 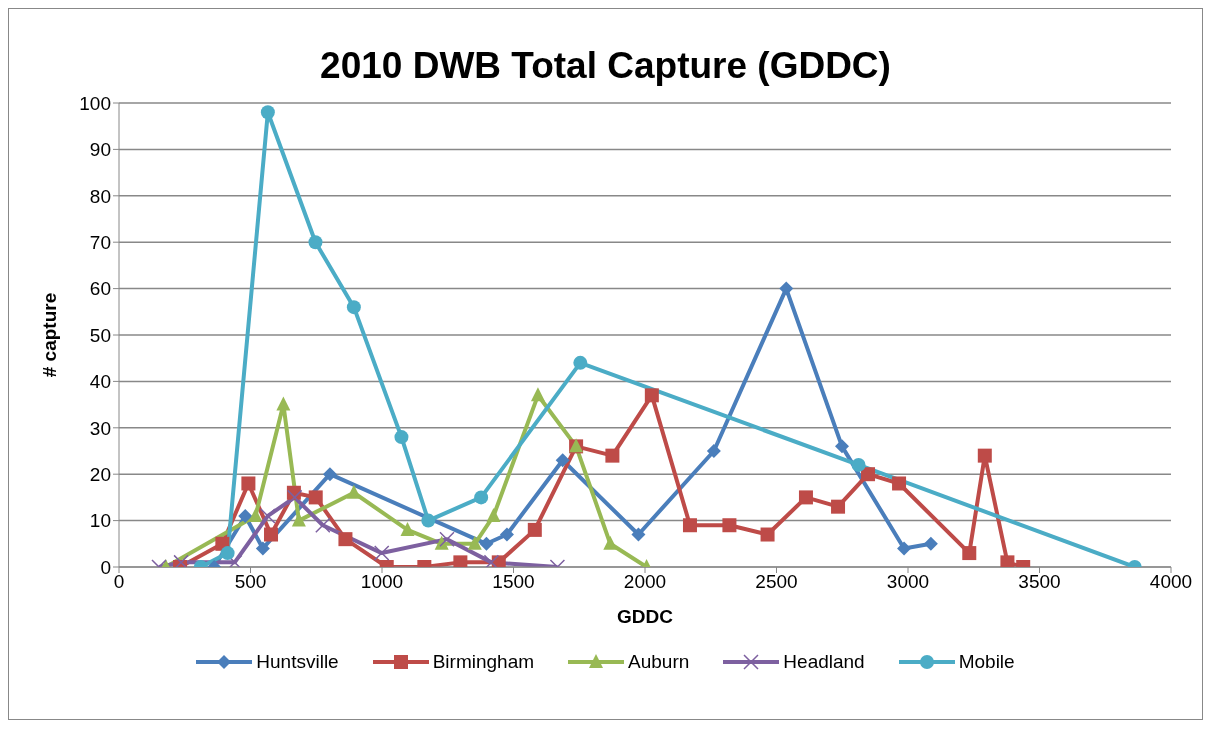 I want to click on y-tick-label: 10, so click(x=100, y=521).